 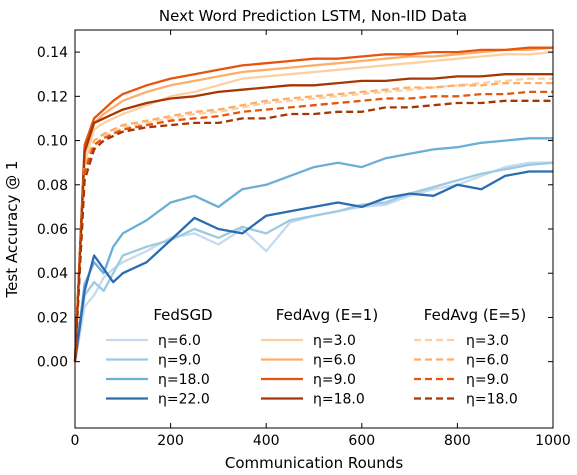 I want to click on legend-group-title: FedSGD, so click(x=182, y=315).